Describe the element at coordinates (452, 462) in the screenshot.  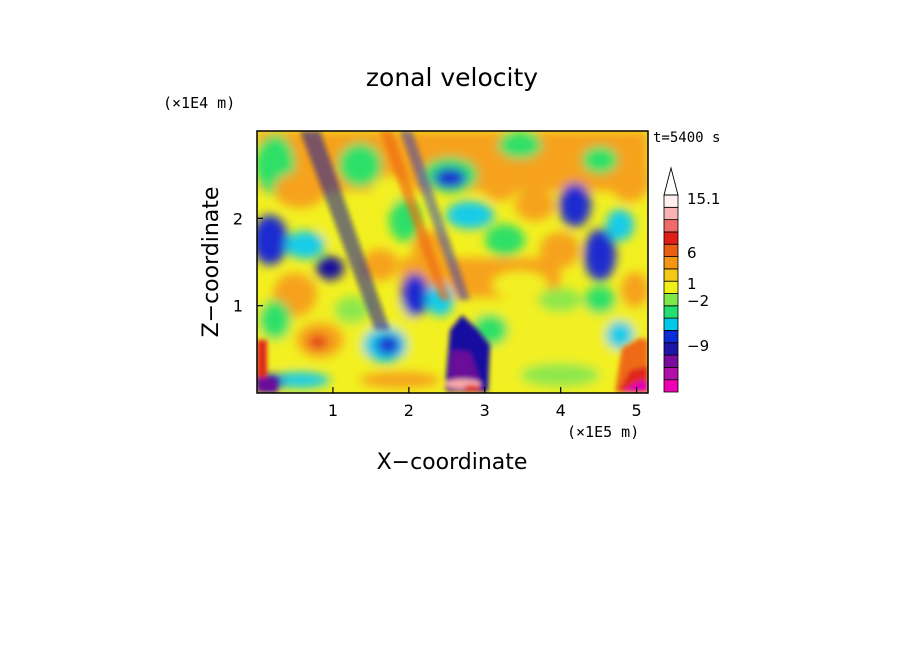
I see `x-axis-label: X−coordinate` at that location.